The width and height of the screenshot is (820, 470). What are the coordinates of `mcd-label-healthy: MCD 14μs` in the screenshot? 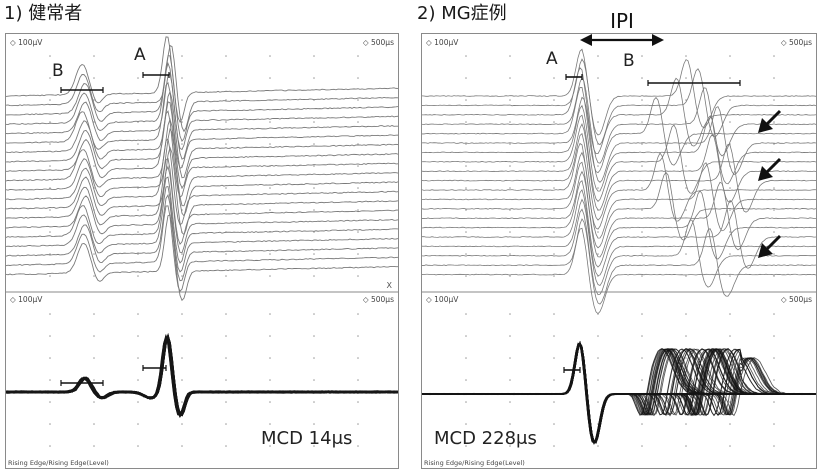 It's located at (306, 438).